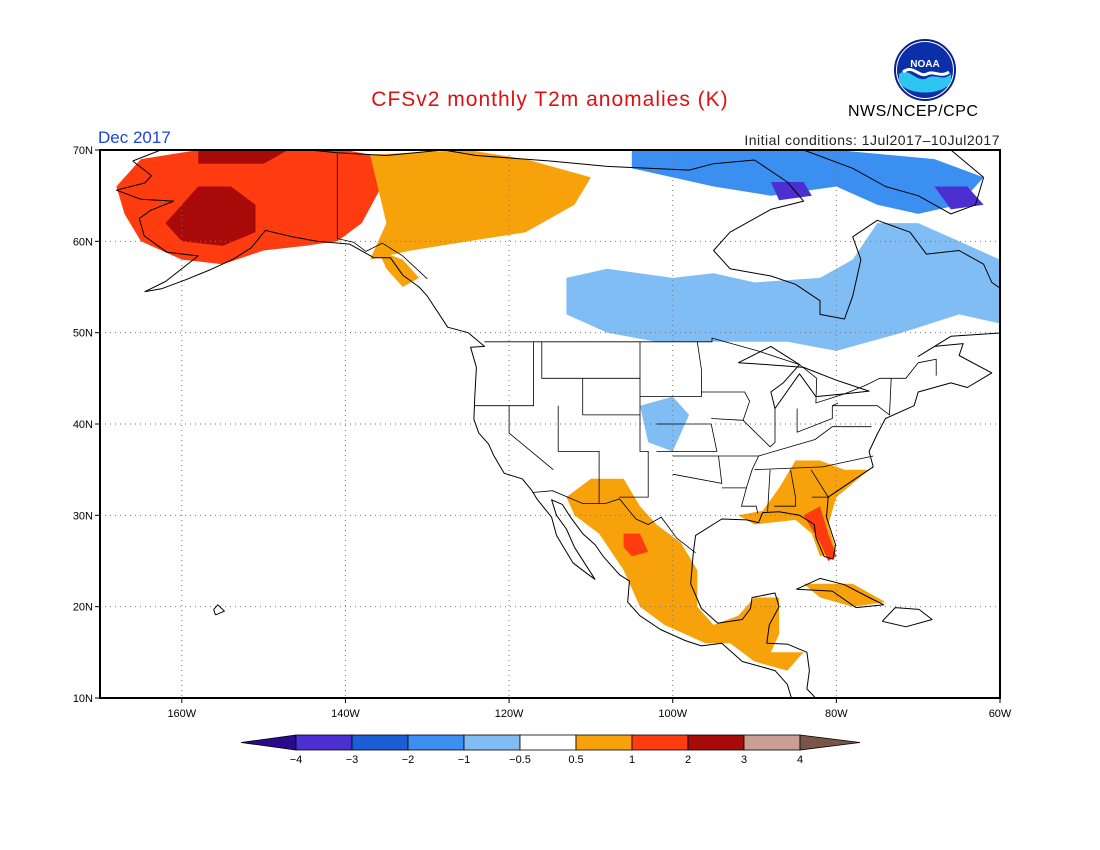 This screenshot has height=850, width=1100. What do you see at coordinates (575, 760) in the screenshot?
I see `colorbar-label: 0.5` at bounding box center [575, 760].